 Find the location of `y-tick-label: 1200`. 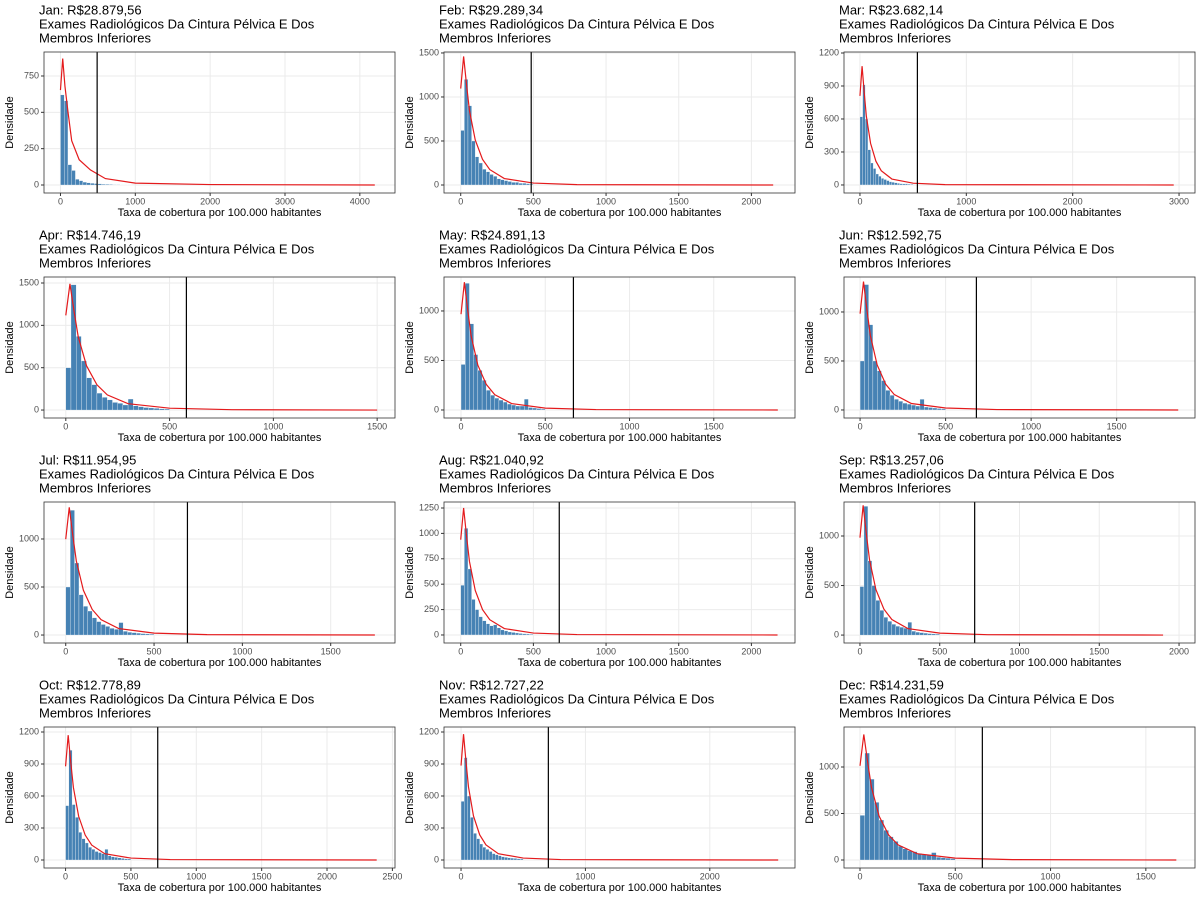

y-tick-label: 1200 is located at coordinates (829, 52).